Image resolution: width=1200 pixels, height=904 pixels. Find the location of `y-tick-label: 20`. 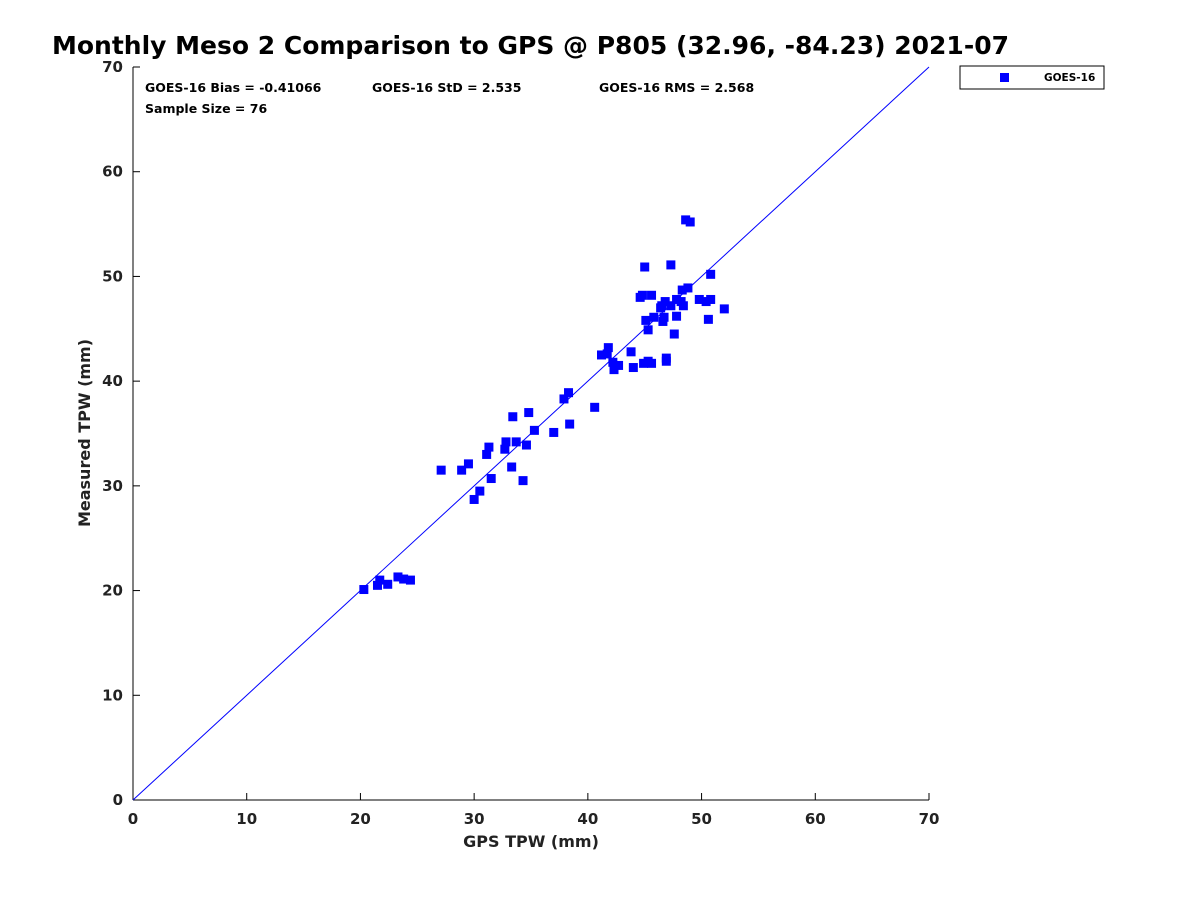

y-tick-label: 20 is located at coordinates (112, 591).